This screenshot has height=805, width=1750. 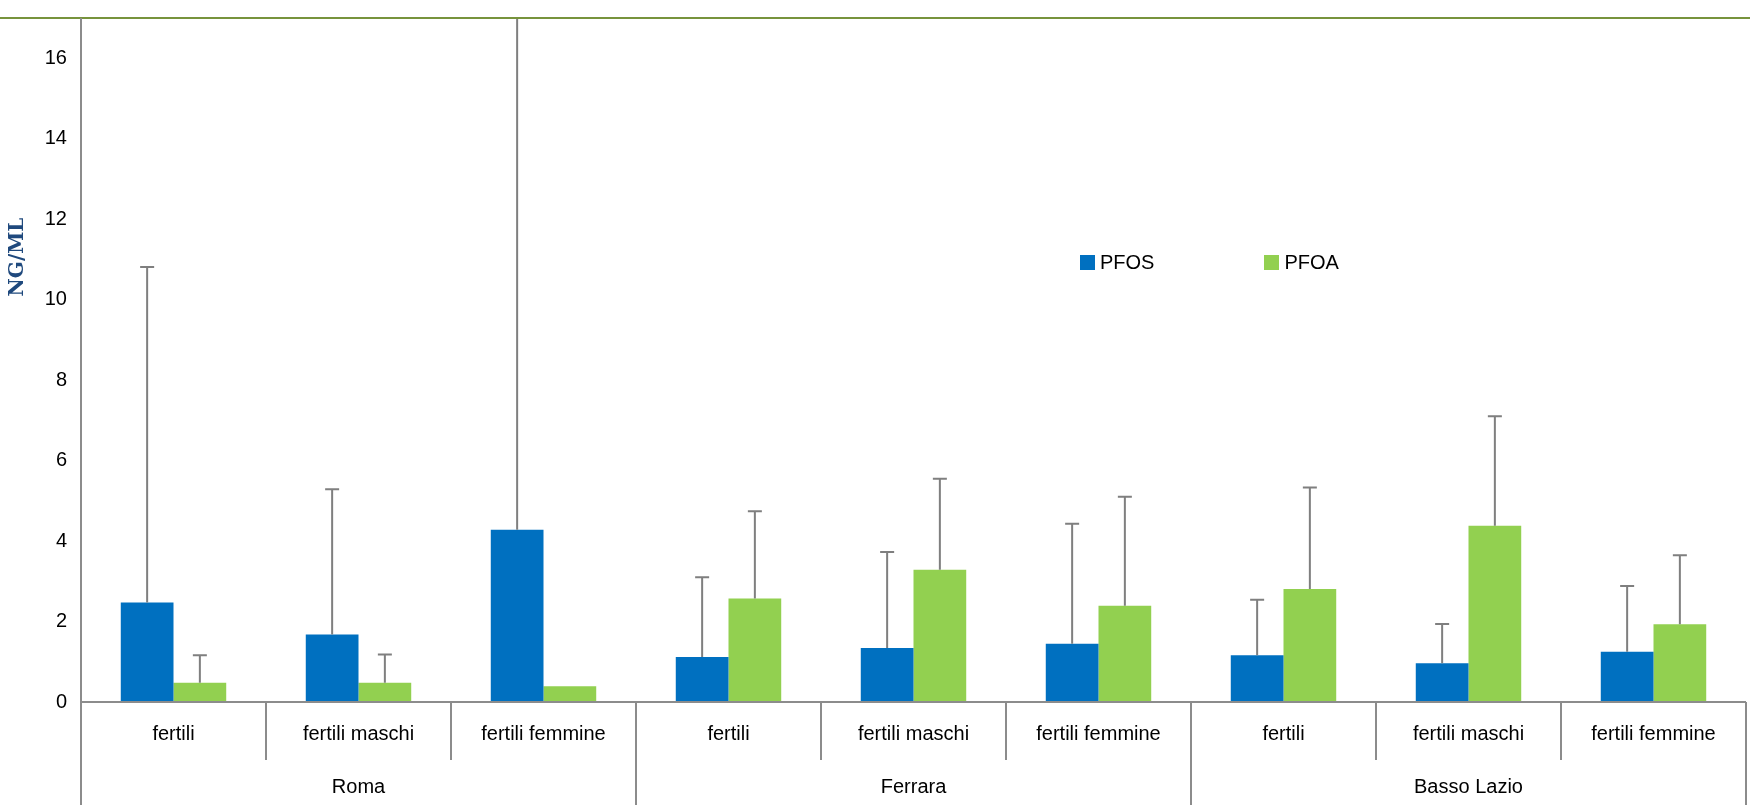 What do you see at coordinates (61, 700) in the screenshot?
I see `y-tick-label: 0` at bounding box center [61, 700].